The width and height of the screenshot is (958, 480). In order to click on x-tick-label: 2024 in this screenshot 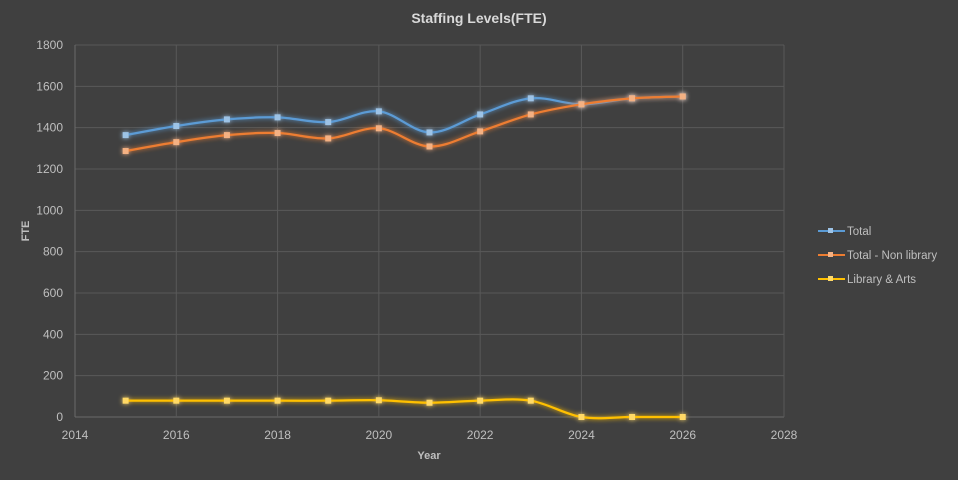, I will do `click(581, 435)`.